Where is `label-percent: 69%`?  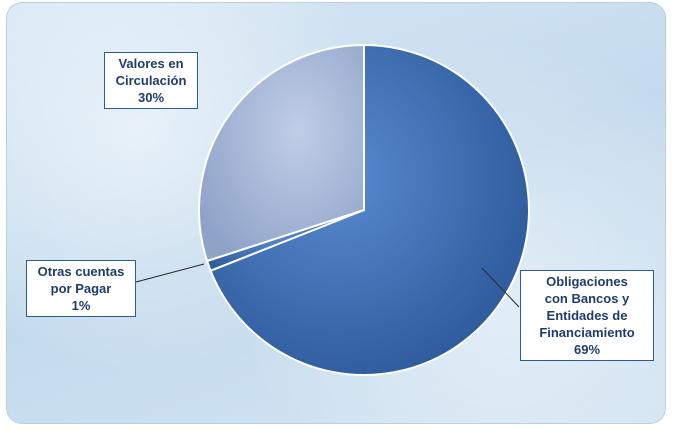 label-percent: 69% is located at coordinates (587, 349).